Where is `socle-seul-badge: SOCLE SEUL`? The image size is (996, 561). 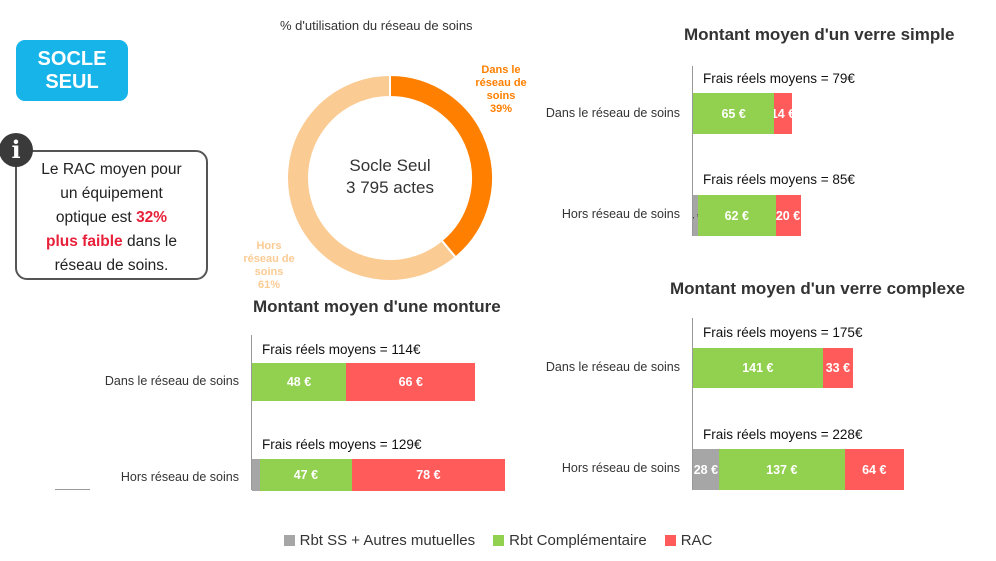 socle-seul-badge: SOCLE SEUL is located at coordinates (72, 70).